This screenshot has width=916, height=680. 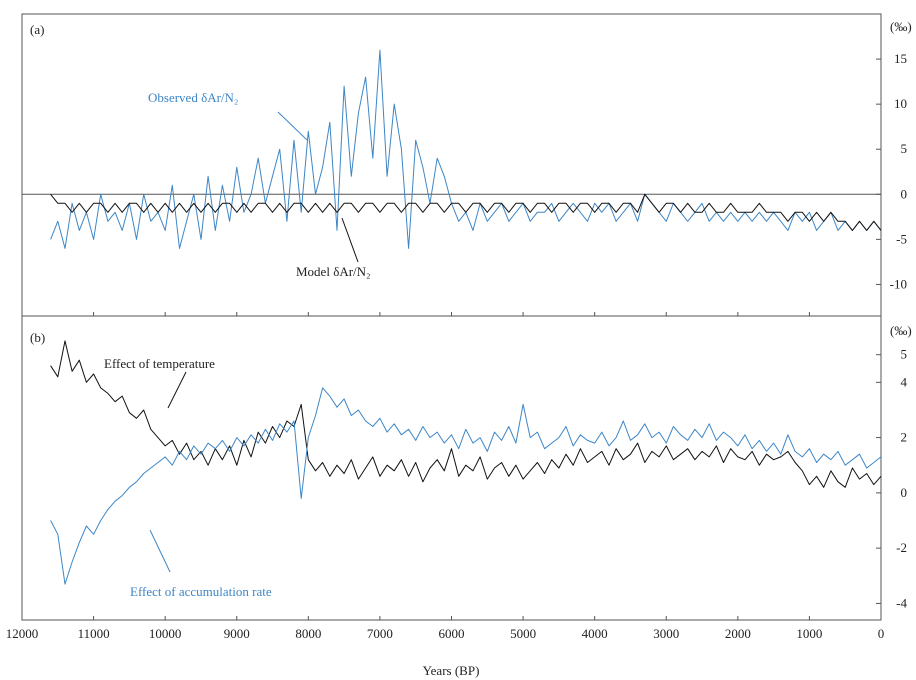 I want to click on x-tick-label: 12000, so click(x=22, y=633).